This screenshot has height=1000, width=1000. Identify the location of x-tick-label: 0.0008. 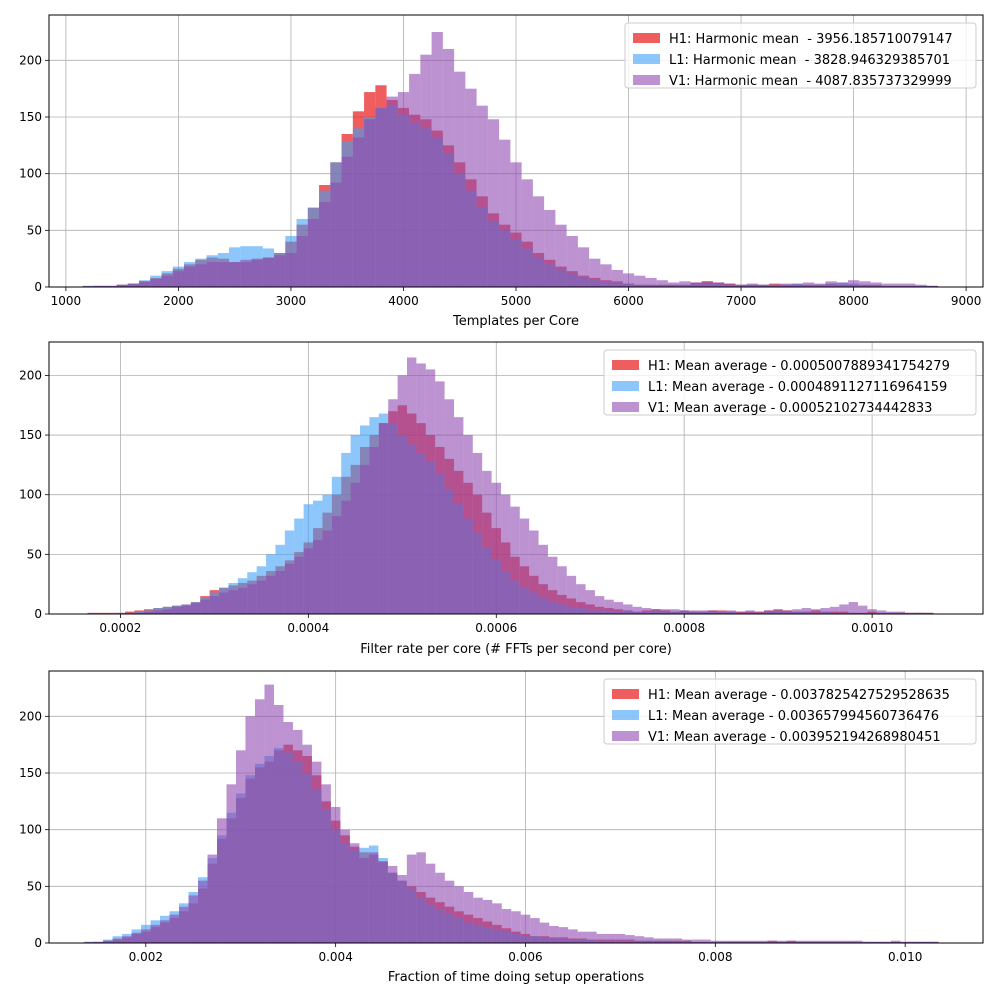
(684, 628).